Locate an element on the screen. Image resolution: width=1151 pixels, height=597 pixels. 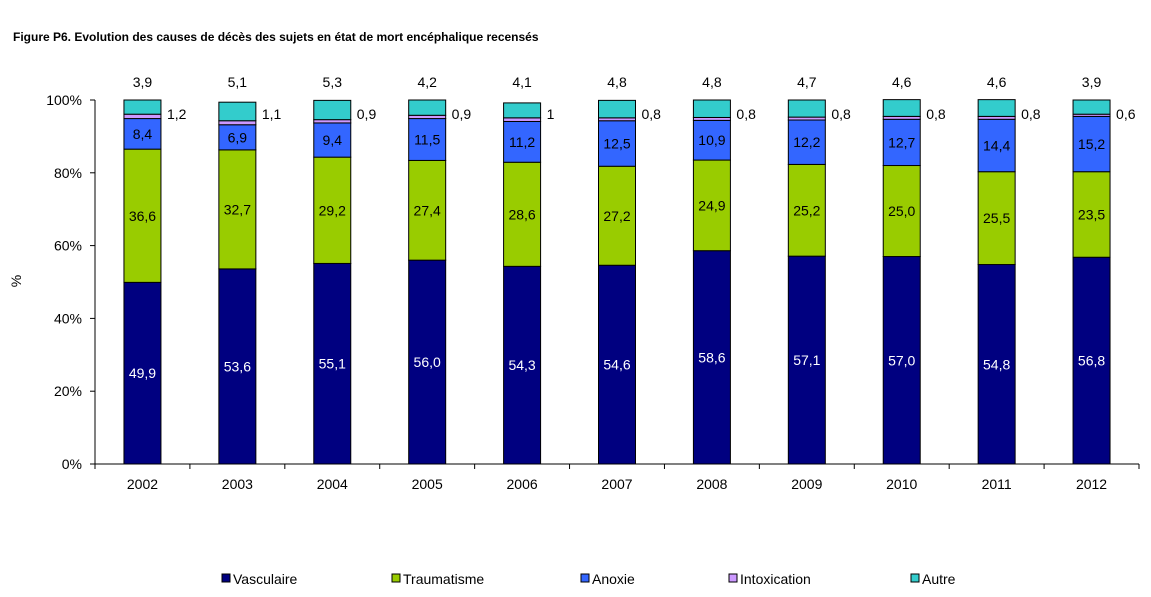
bar-vasculaire-2002 is located at coordinates (142, 373).